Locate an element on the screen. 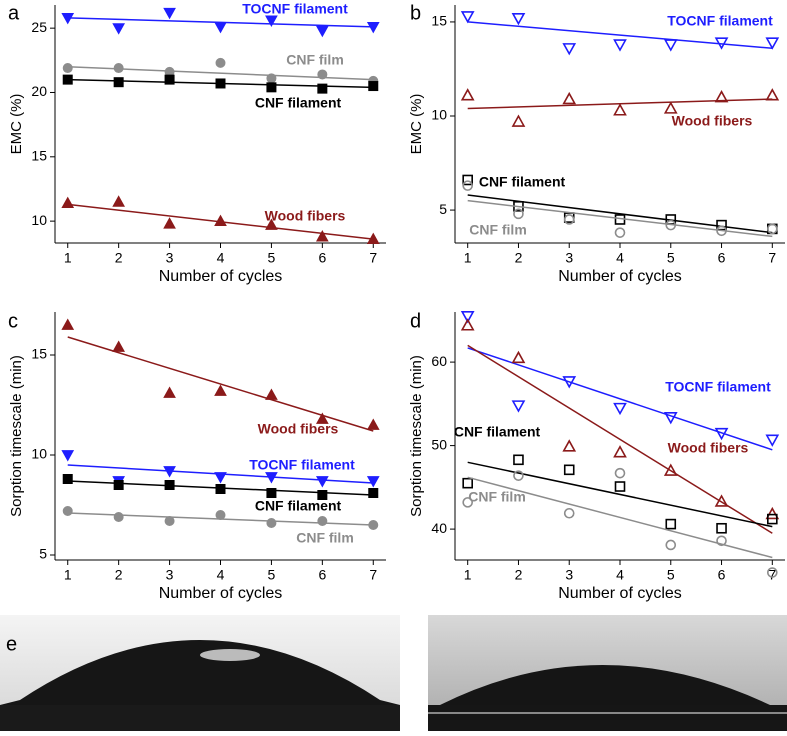 Image resolution: width=787 pixels, height=736 pixels. panel-label: b is located at coordinates (415, 13).